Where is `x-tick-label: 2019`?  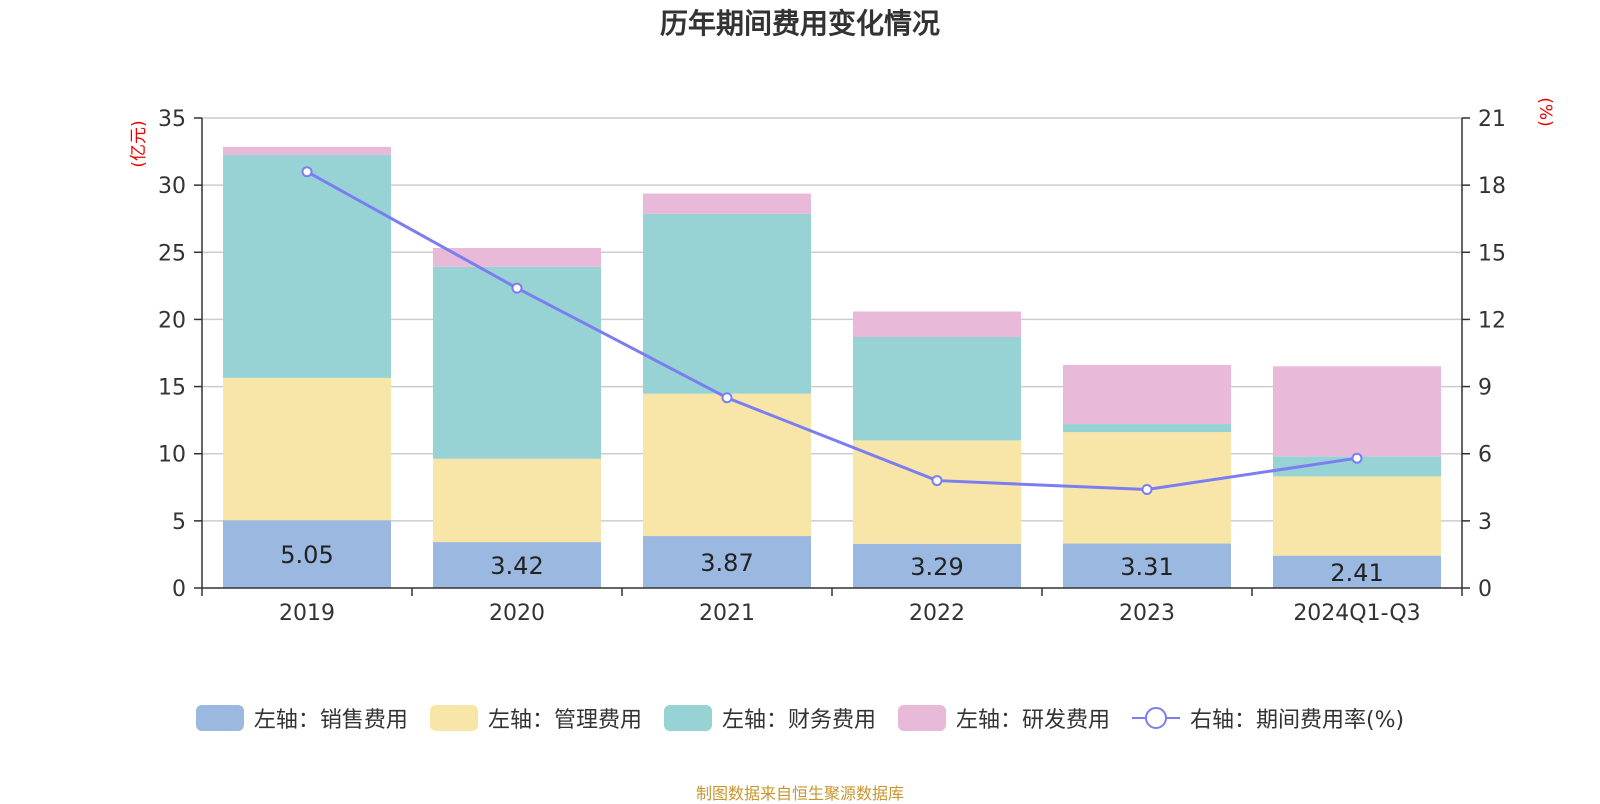 x-tick-label: 2019 is located at coordinates (307, 613).